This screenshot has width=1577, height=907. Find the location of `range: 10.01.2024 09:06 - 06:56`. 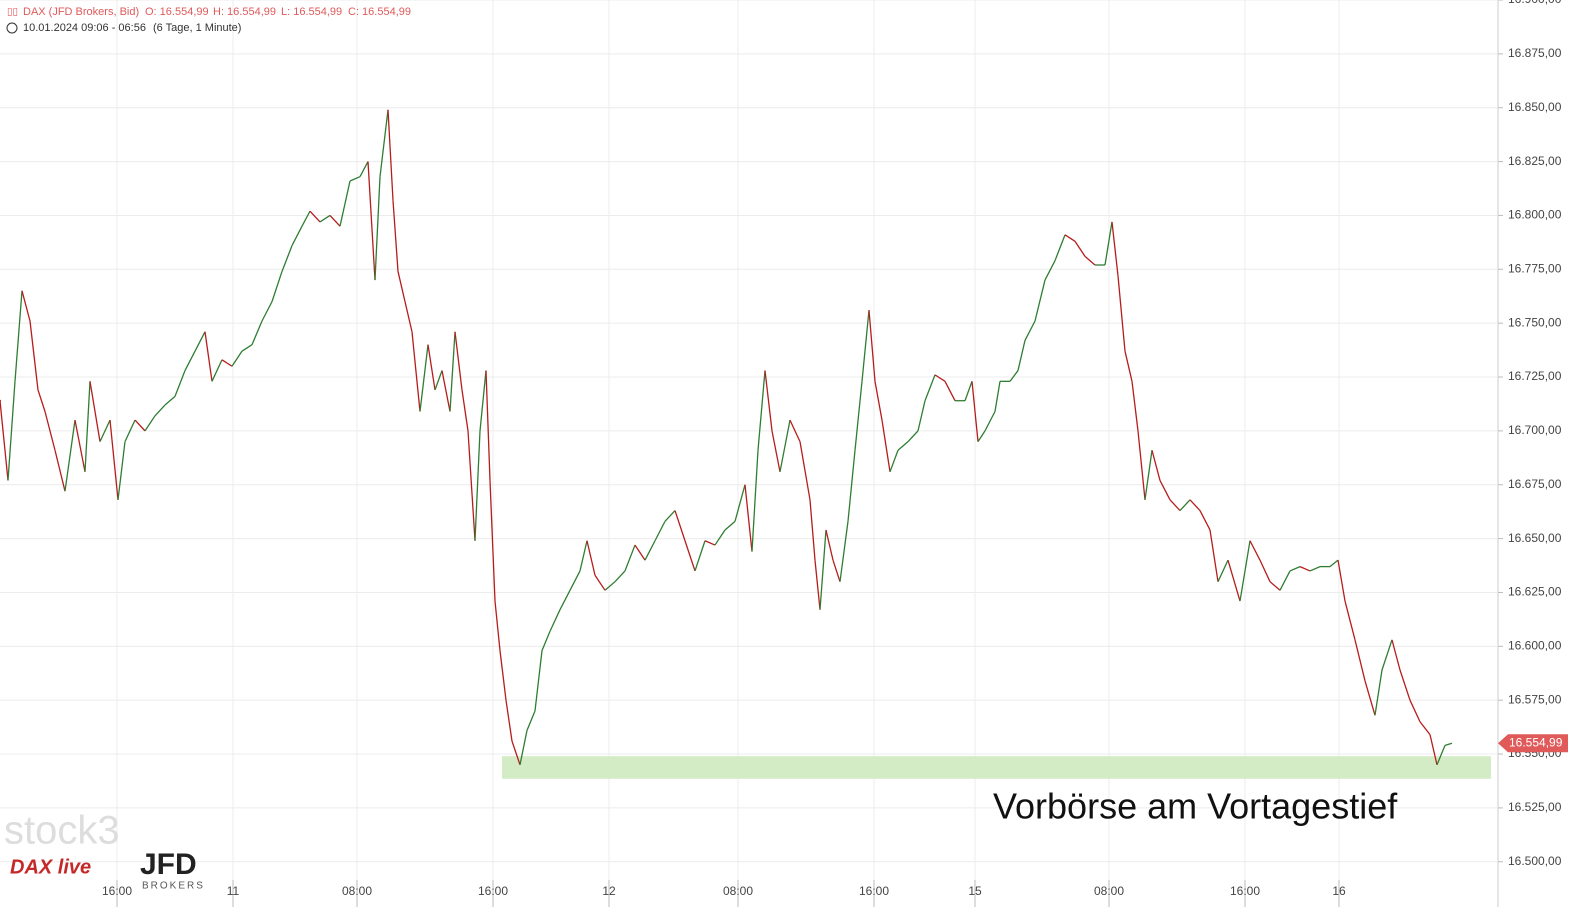

range: 10.01.2024 09:06 - 06:56 is located at coordinates (84, 28).